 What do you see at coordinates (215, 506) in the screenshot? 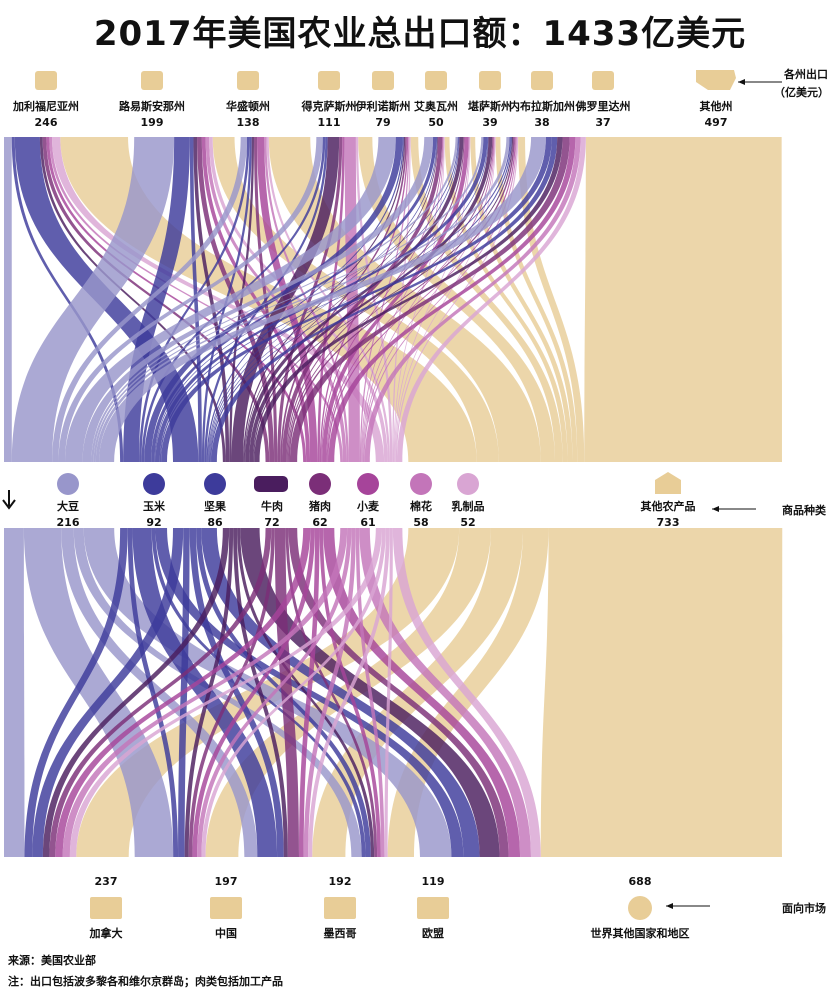
I see `product-label: 坚果` at bounding box center [215, 506].